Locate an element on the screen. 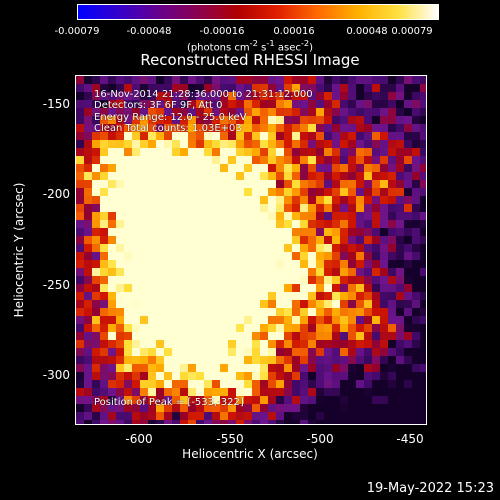 This screenshot has width=500, height=500. colorbar-tick: -0.00079 is located at coordinates (77, 31).